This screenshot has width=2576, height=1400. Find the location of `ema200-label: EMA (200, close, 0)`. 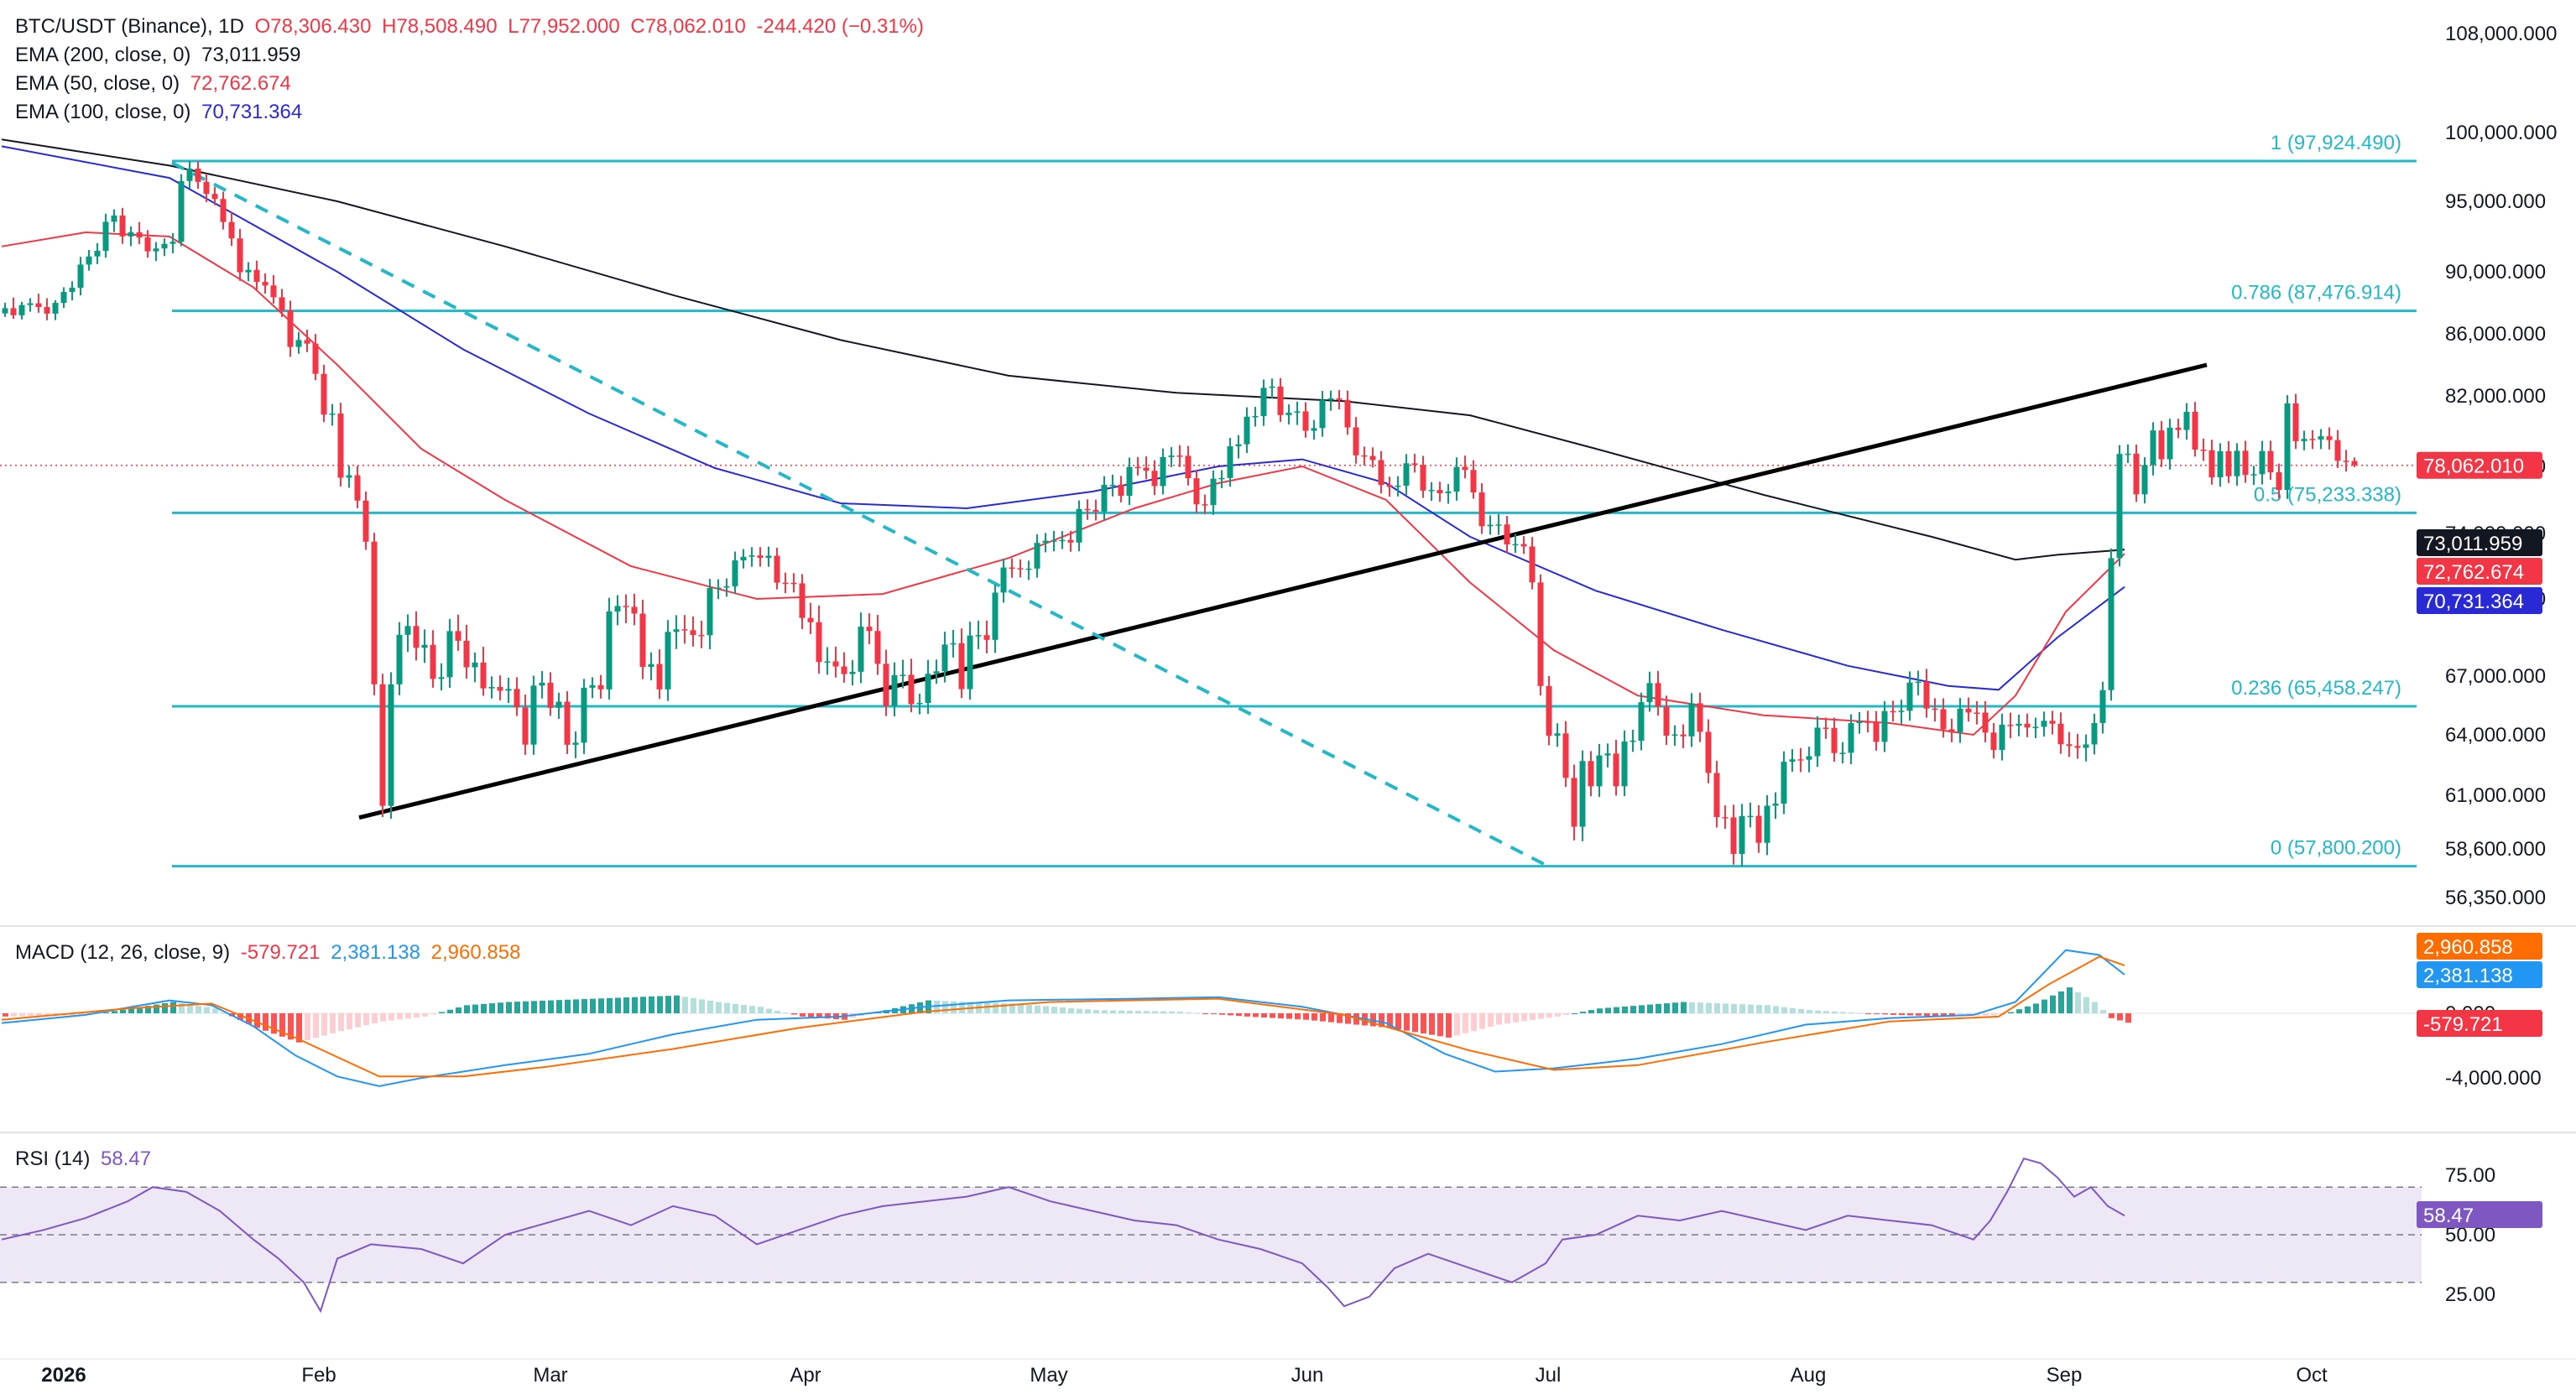

ema200-label: EMA (200, close, 0) is located at coordinates (103, 55).